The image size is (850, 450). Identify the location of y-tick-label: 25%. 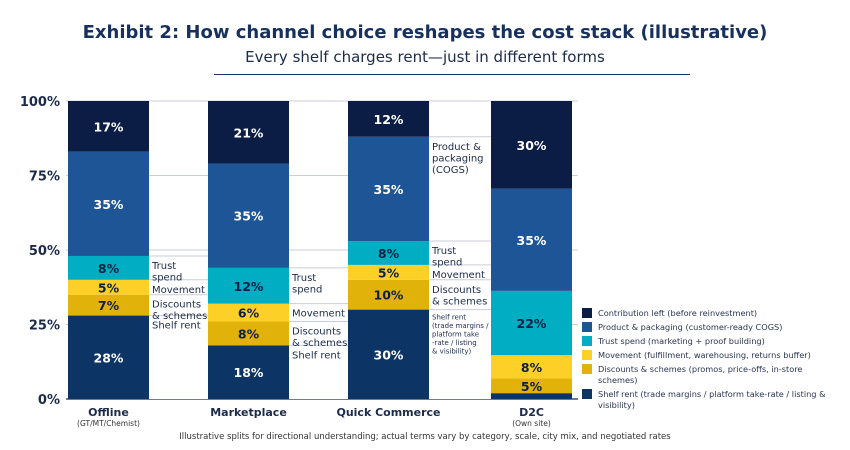
(44, 326).